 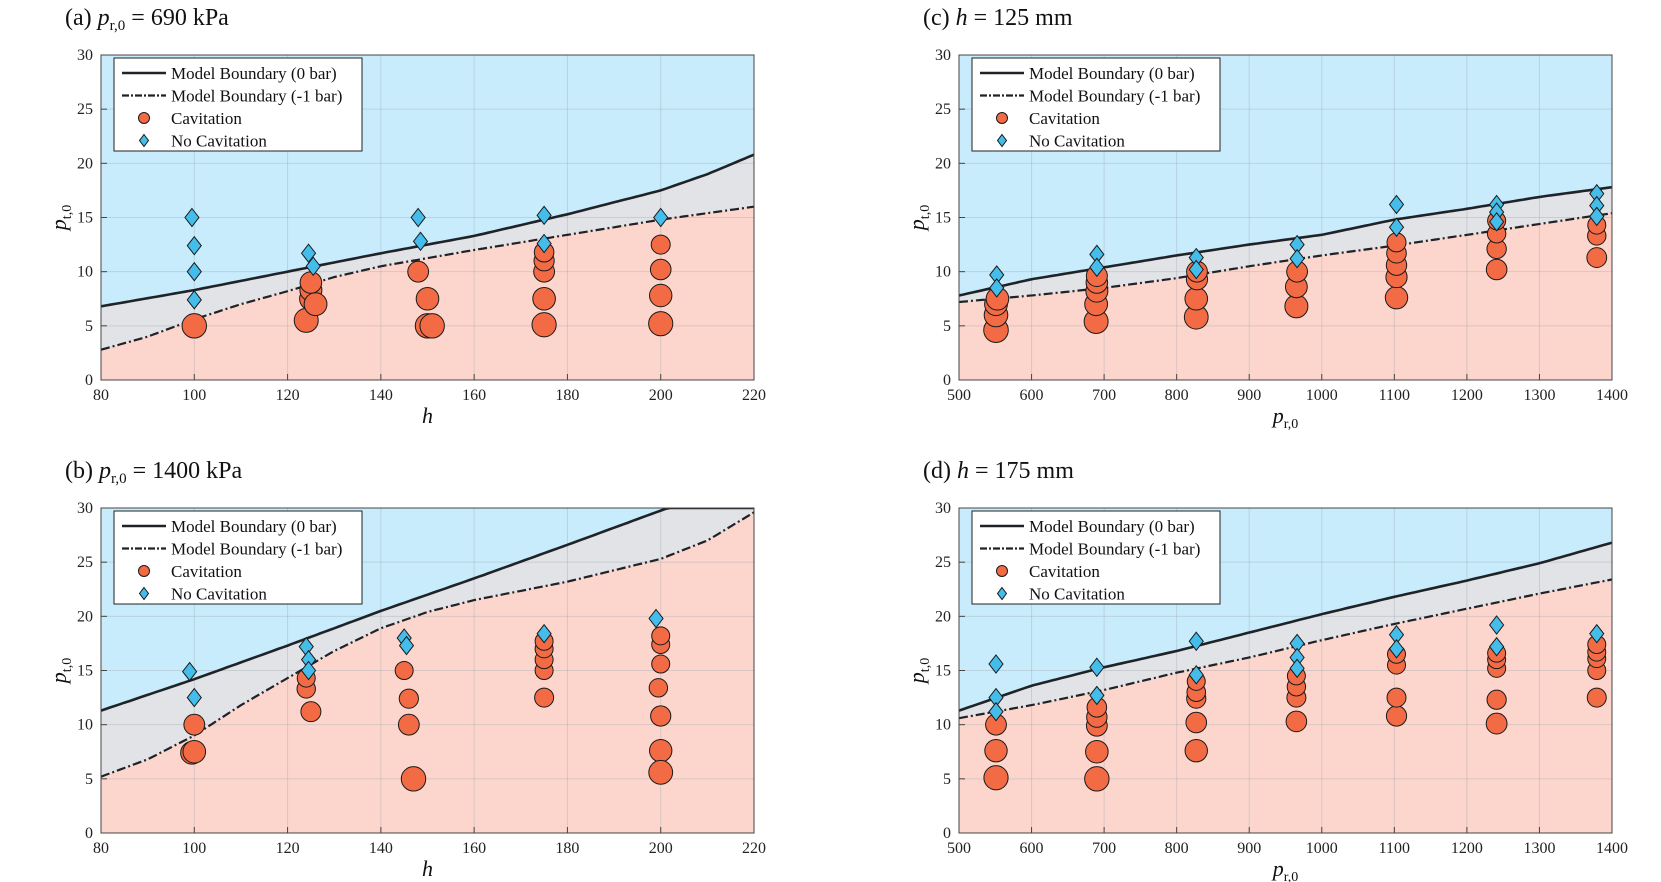 I want to click on x-axis-label: h, so click(x=427, y=868).